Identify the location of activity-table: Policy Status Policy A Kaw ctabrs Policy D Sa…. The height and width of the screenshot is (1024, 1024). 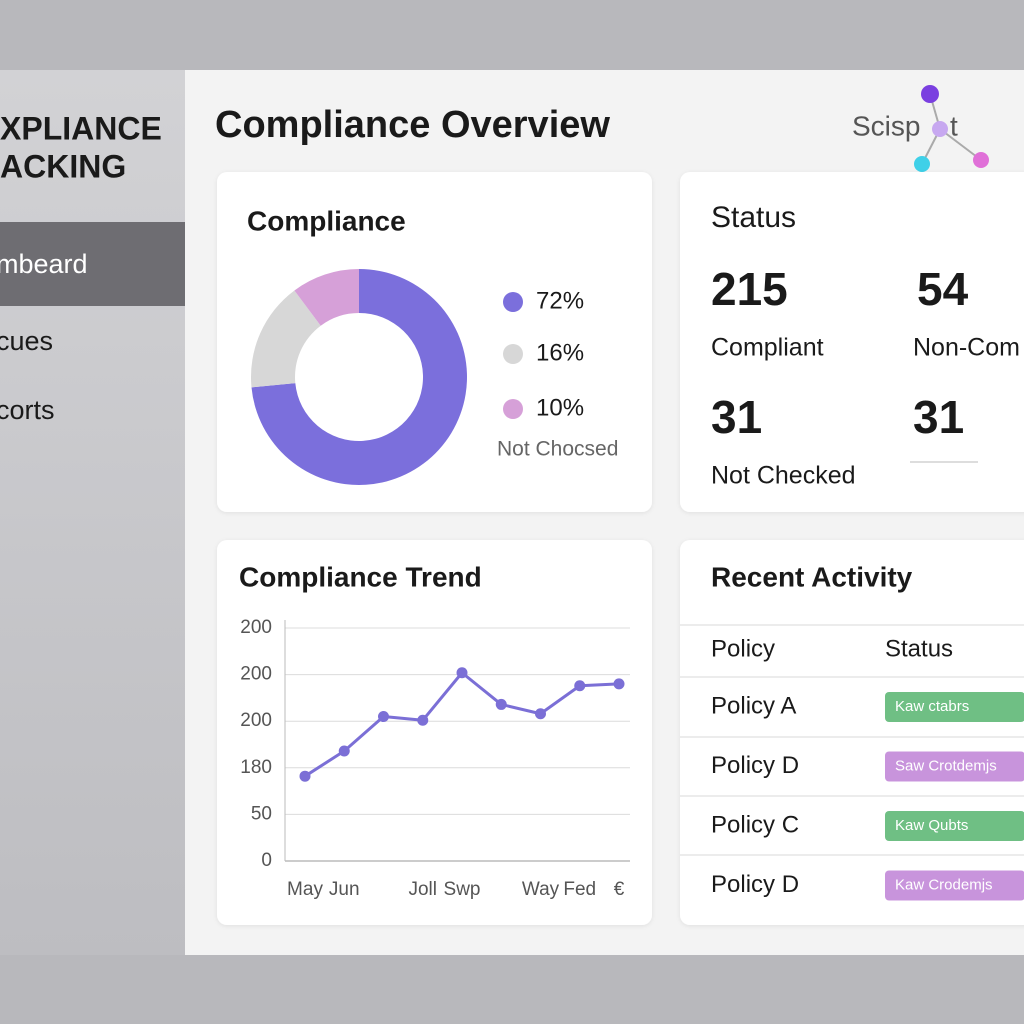
(852, 762).